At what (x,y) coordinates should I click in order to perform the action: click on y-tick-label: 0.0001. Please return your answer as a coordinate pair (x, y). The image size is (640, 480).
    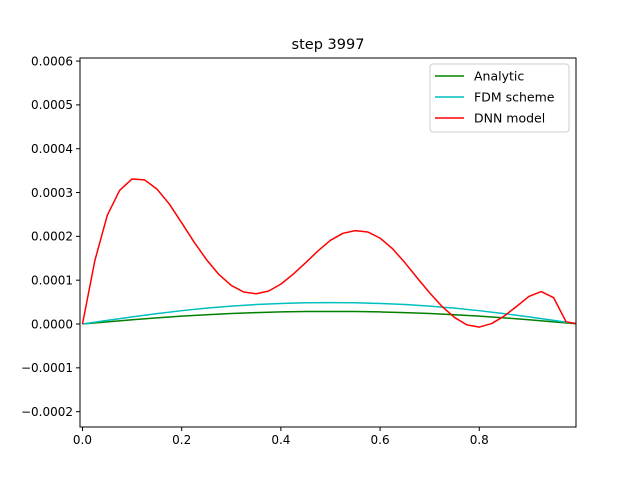
    Looking at the image, I should click on (52, 280).